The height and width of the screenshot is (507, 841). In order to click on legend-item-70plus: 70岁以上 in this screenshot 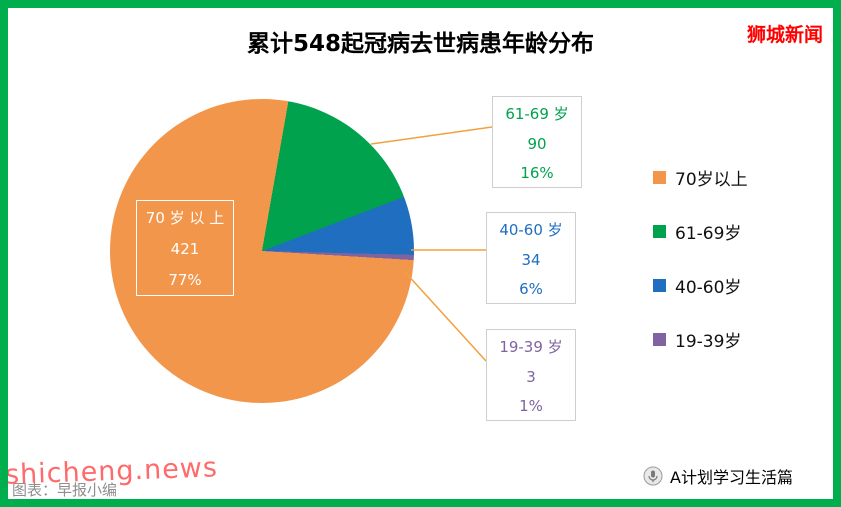, I will do `click(700, 177)`.